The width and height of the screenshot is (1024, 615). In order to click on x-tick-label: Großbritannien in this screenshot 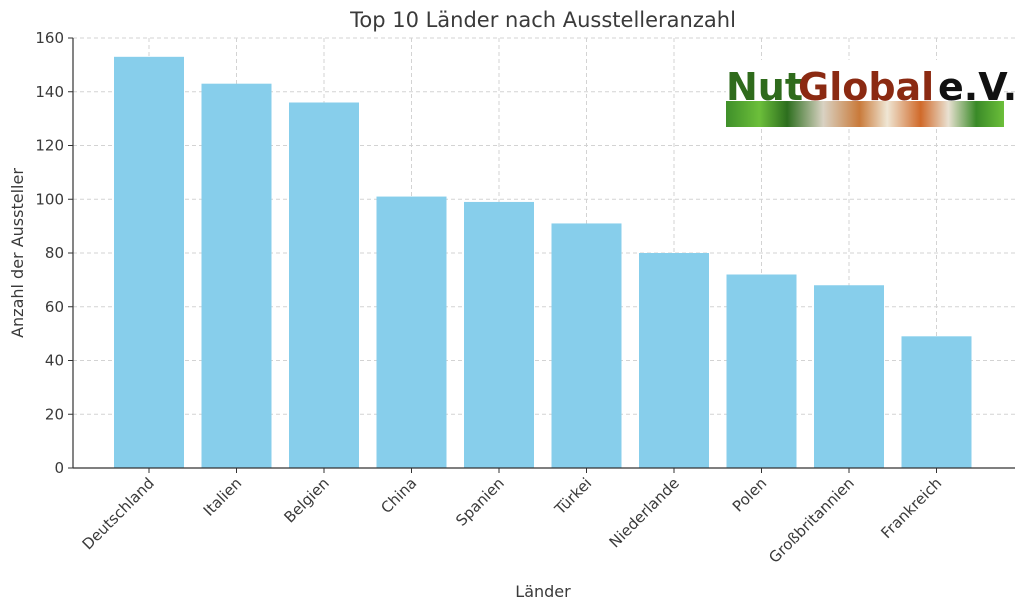, I will do `click(811, 520)`.